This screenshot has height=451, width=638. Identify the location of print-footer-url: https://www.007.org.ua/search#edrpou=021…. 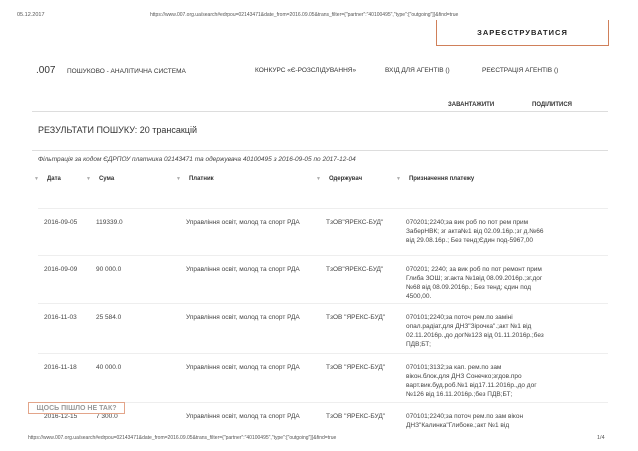
(182, 438).